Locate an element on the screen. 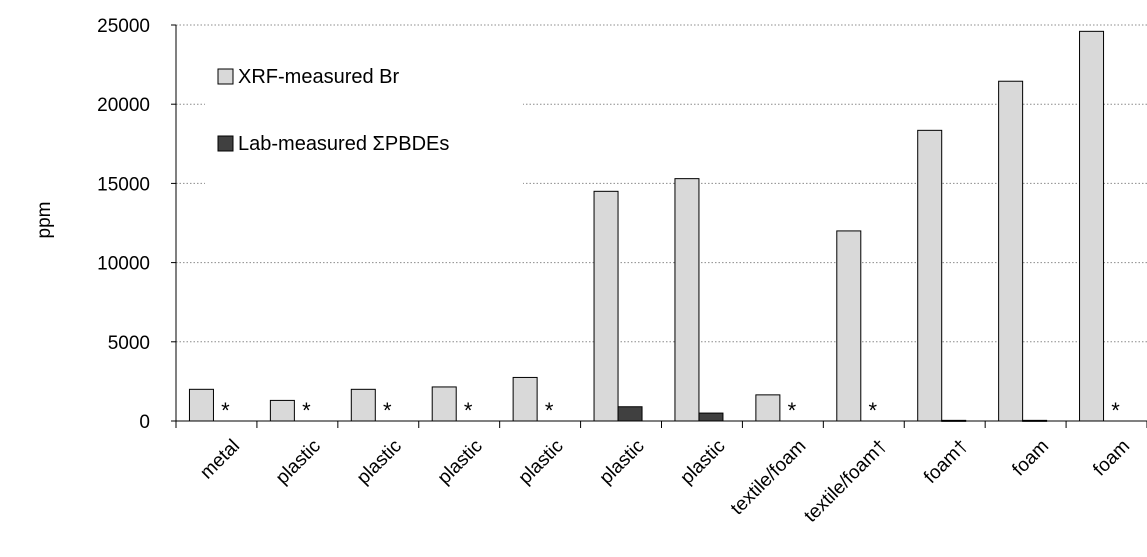 The height and width of the screenshot is (557, 1147). y-tick-label: 0 is located at coordinates (144, 422).